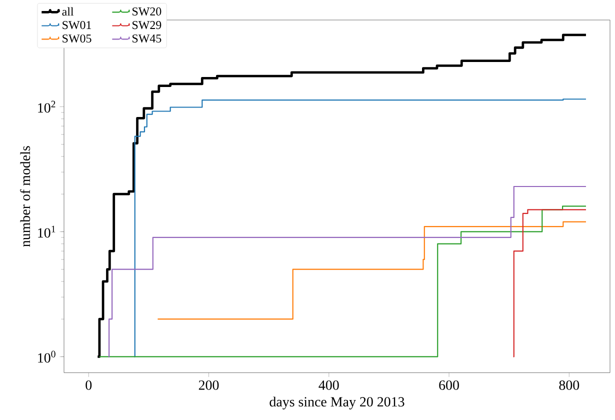 This screenshot has width=615, height=420. What do you see at coordinates (569, 385) in the screenshot?
I see `x-tick-label: 800` at bounding box center [569, 385].